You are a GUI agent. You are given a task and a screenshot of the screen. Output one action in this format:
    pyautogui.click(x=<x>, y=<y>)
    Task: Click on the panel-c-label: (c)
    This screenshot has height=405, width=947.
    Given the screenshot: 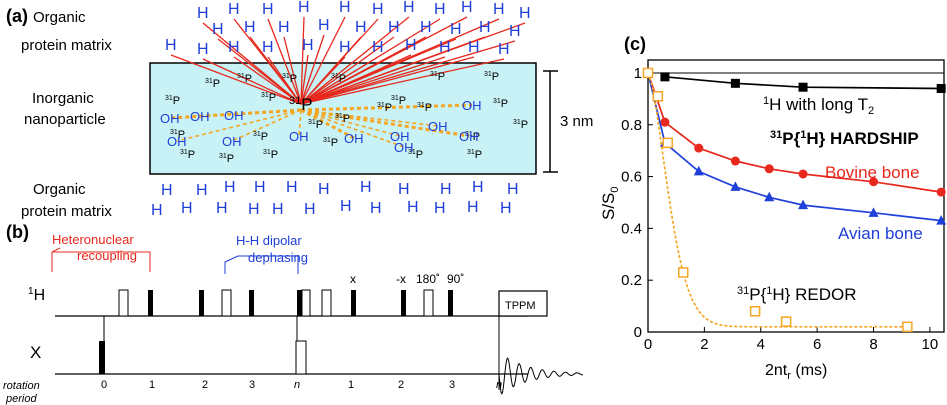 What is the action you would take?
    pyautogui.click(x=635, y=44)
    